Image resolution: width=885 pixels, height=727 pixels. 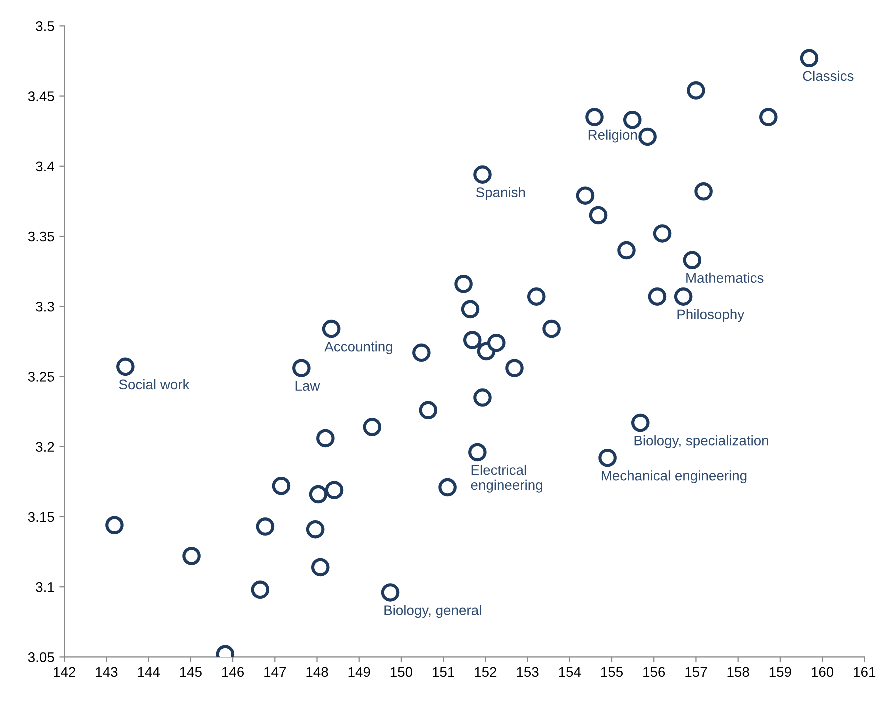 I want to click on x-tick-label: 150, so click(x=401, y=672).